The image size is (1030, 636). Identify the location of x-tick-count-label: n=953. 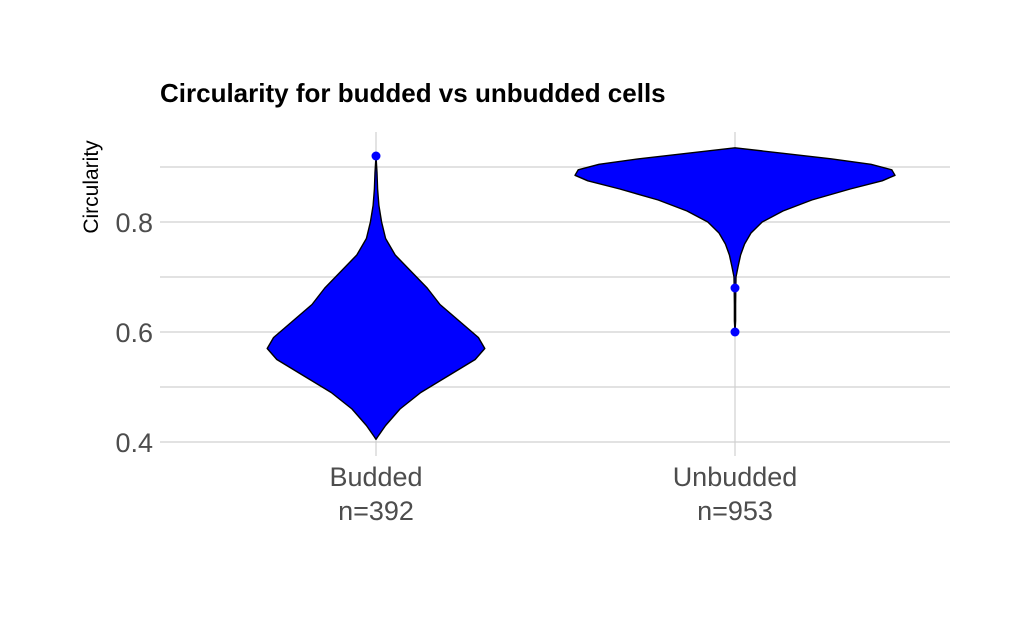
(735, 511).